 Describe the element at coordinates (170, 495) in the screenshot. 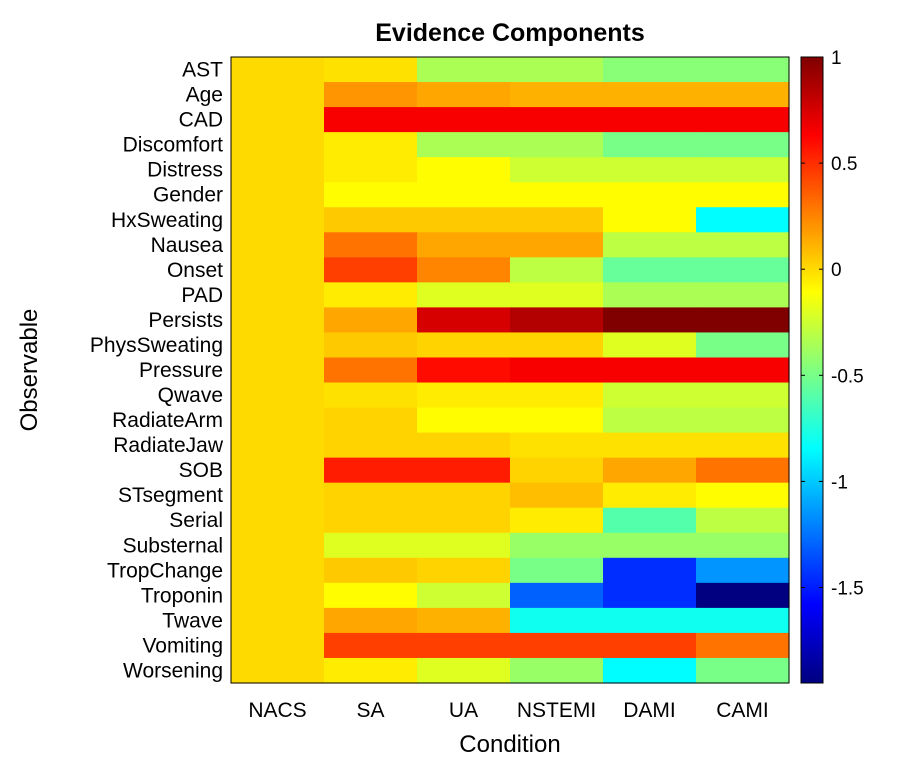

I see `y-tick-label: STsegment` at that location.